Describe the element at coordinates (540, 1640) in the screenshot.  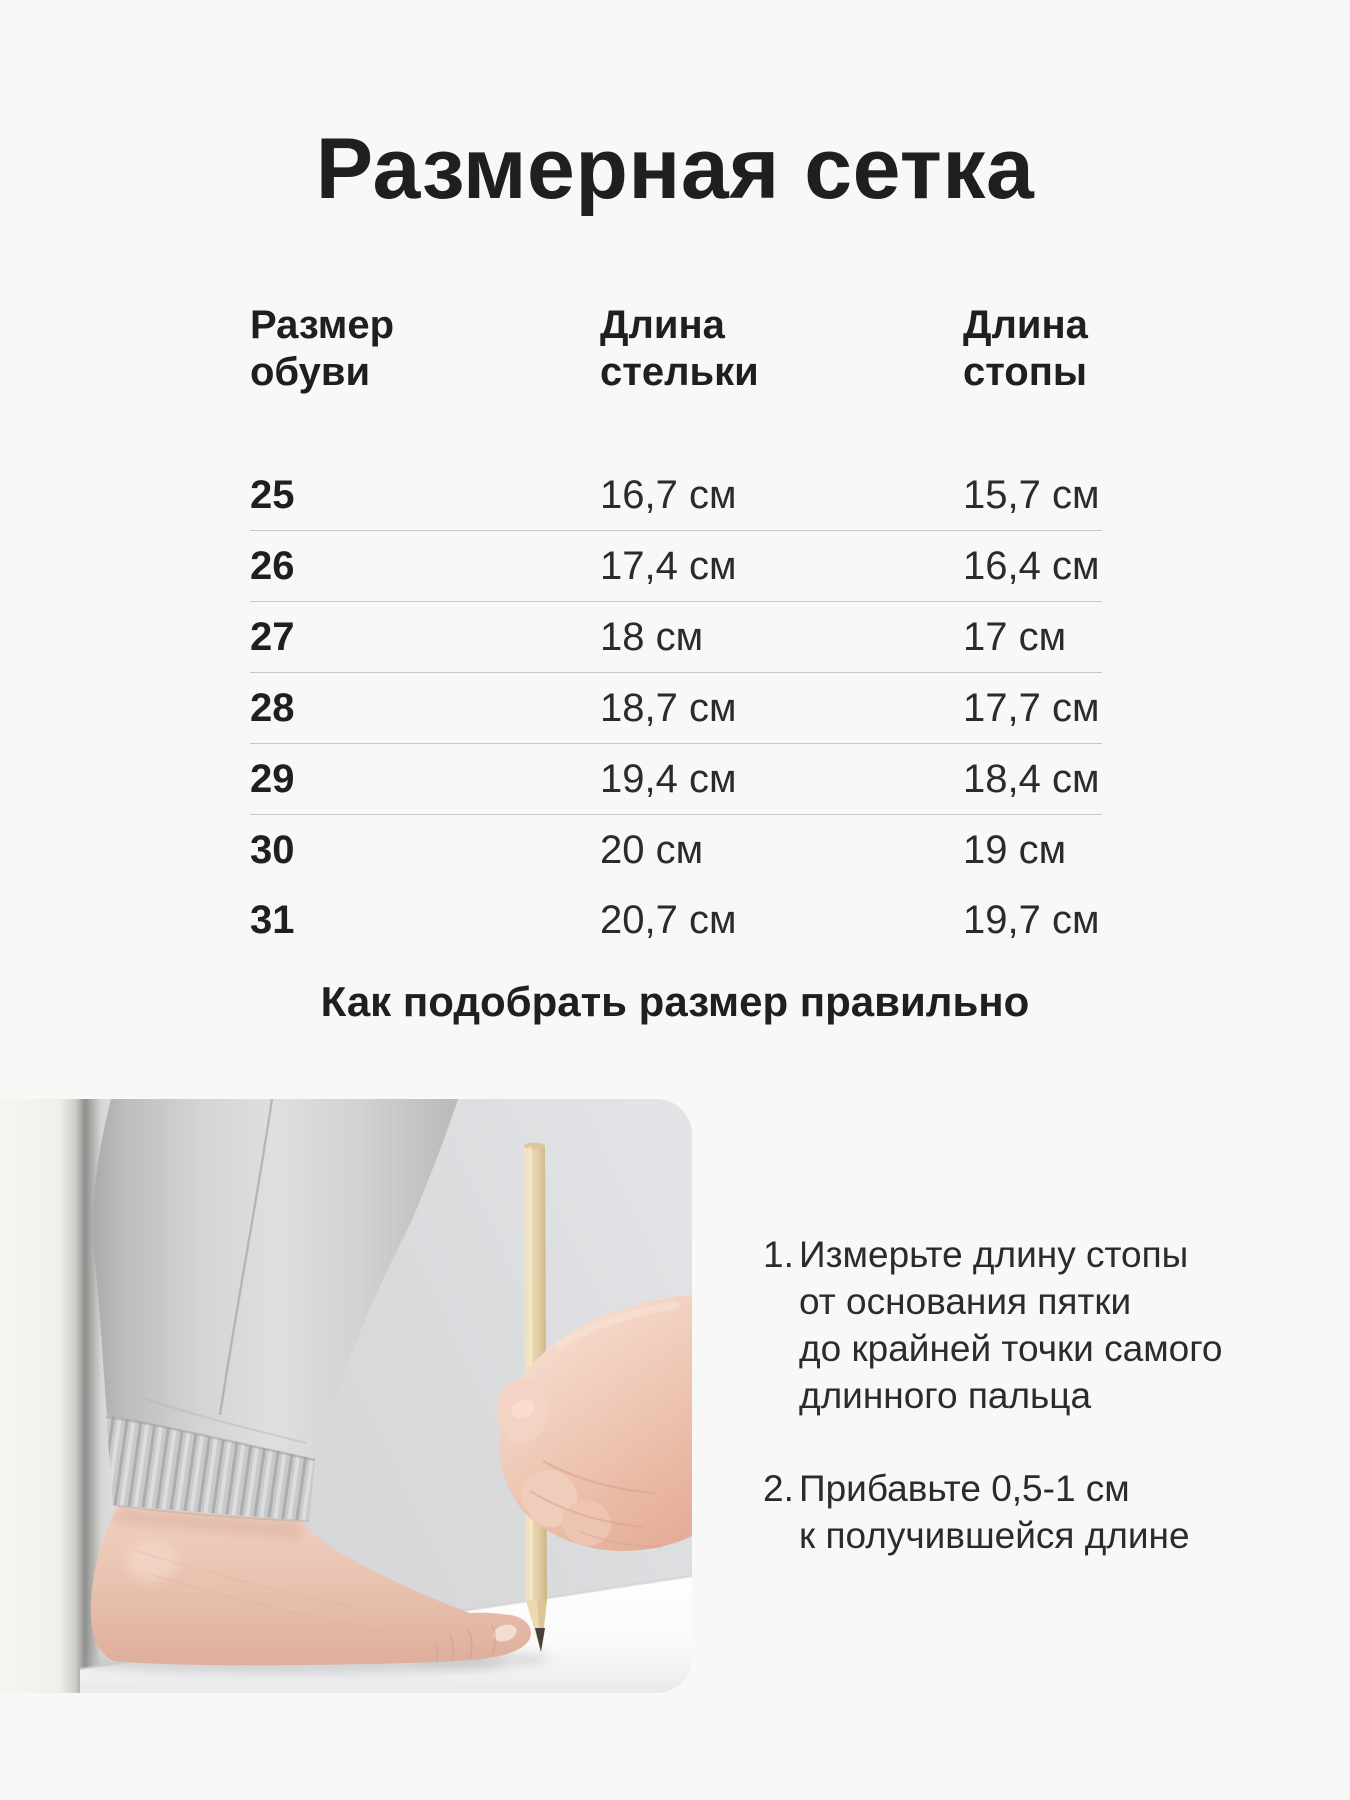
I see `pencil-graphite` at that location.